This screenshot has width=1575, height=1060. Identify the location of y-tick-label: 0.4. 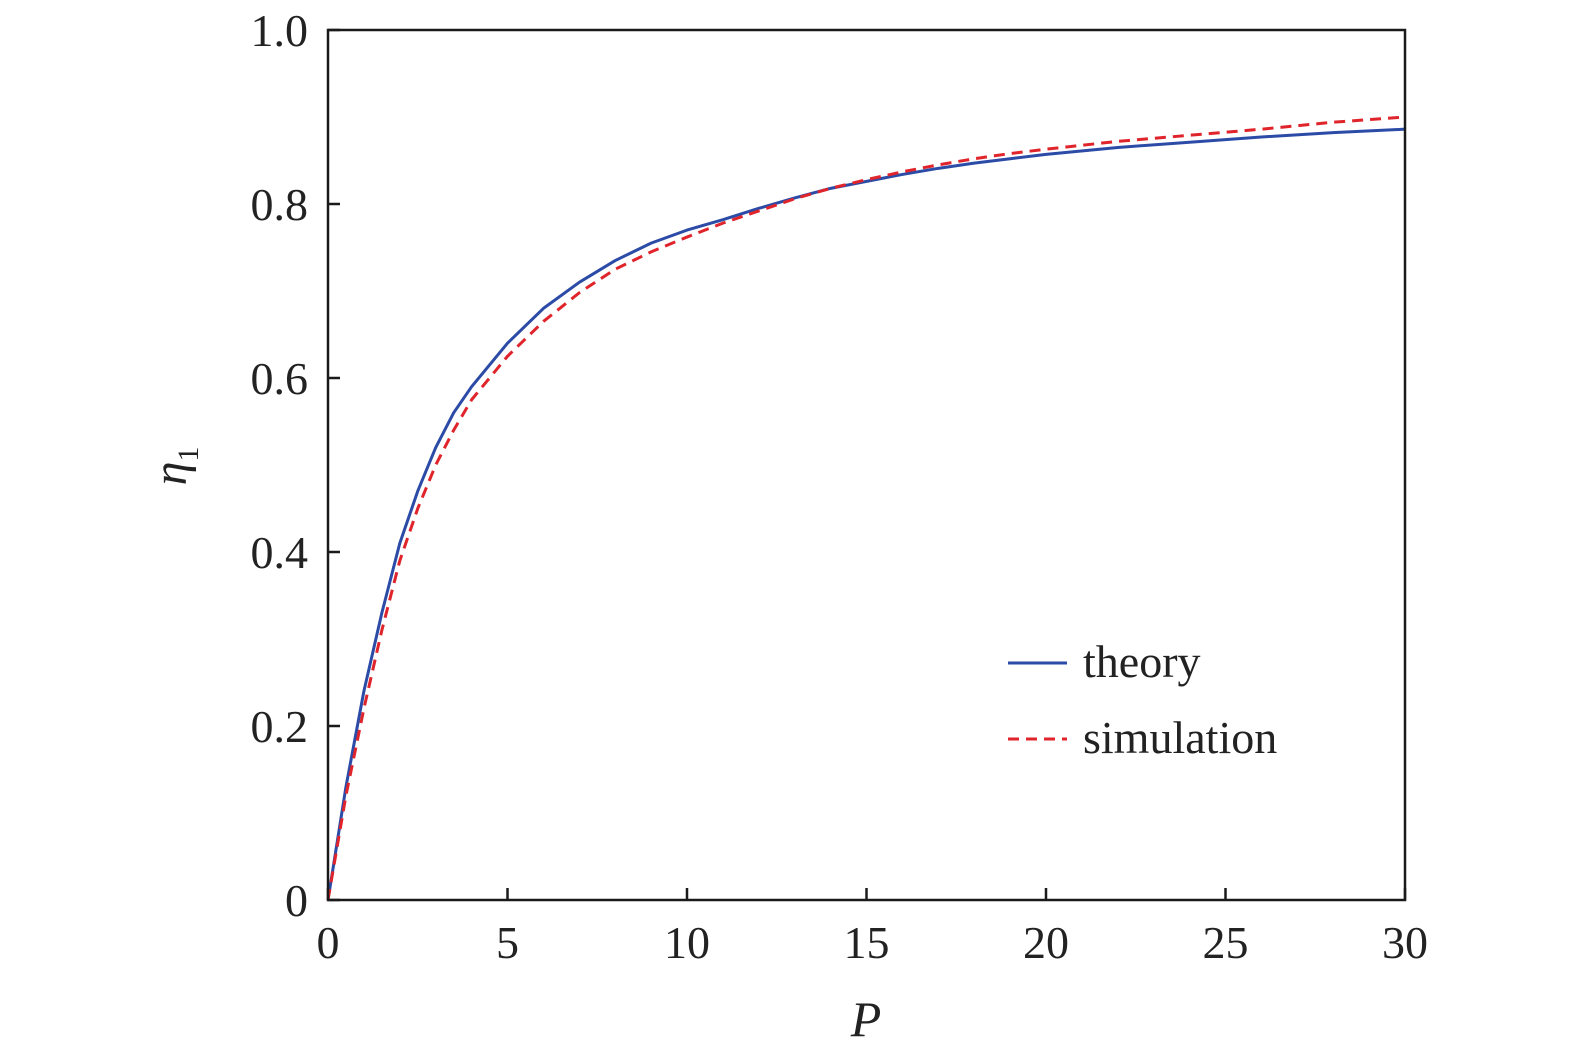
(280, 552).